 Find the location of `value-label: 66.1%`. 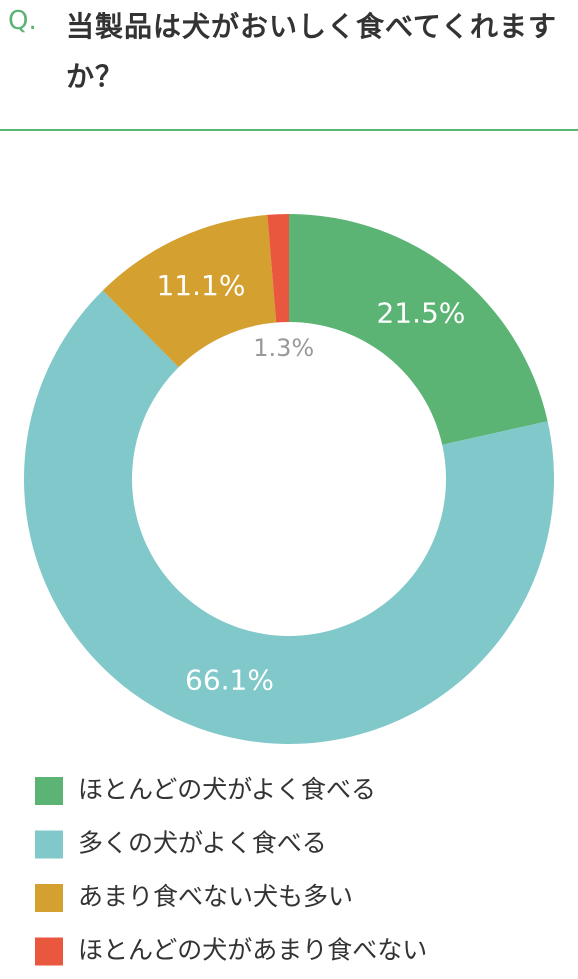

value-label: 66.1% is located at coordinates (229, 679).